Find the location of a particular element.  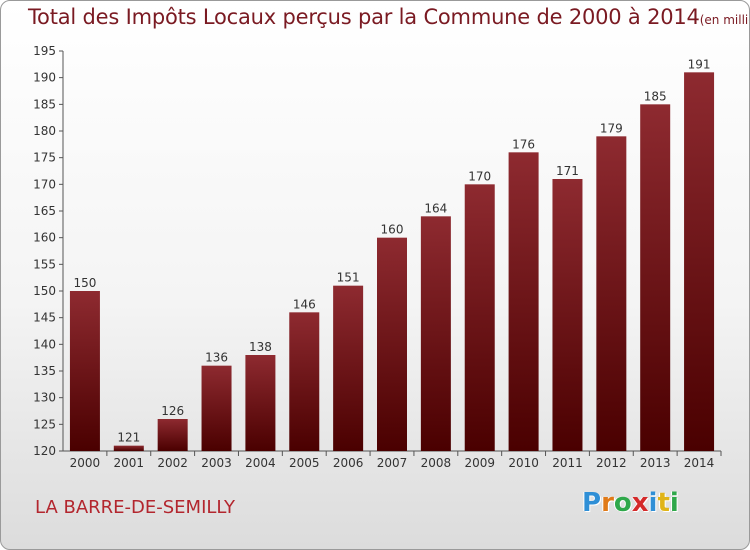

data-label: 191 is located at coordinates (699, 64).